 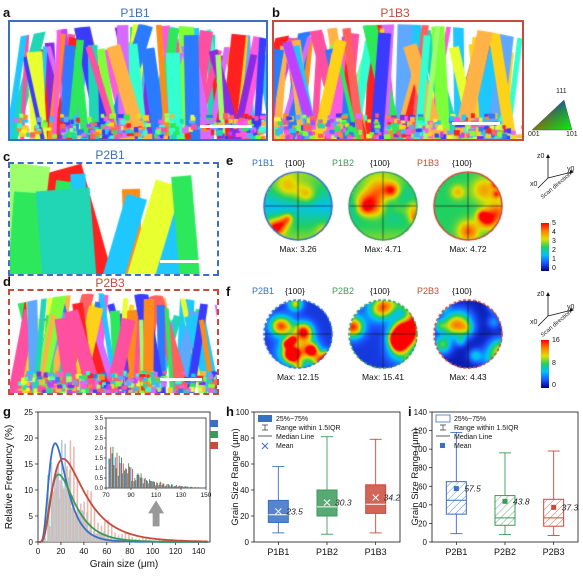 I want to click on chart-g-inset-ytick-label: 1.5, so click(x=99, y=459).